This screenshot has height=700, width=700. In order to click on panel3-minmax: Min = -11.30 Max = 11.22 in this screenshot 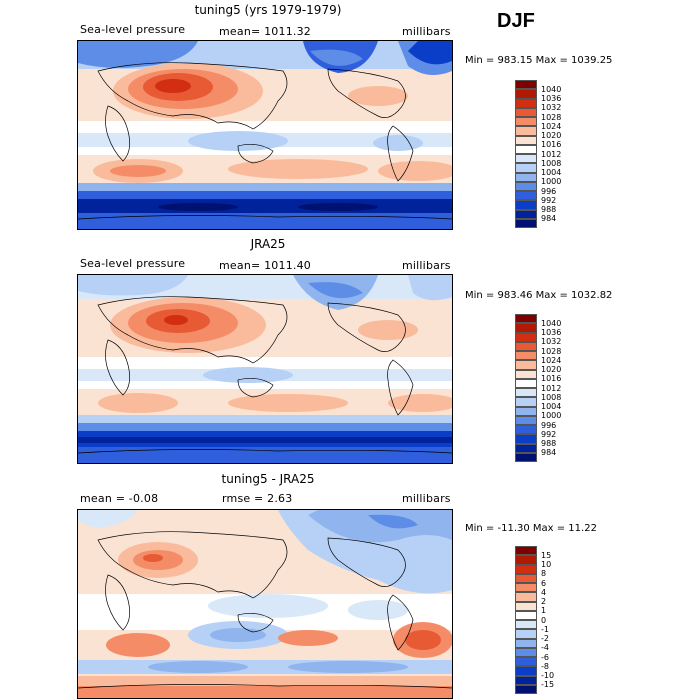, I will do `click(531, 528)`.